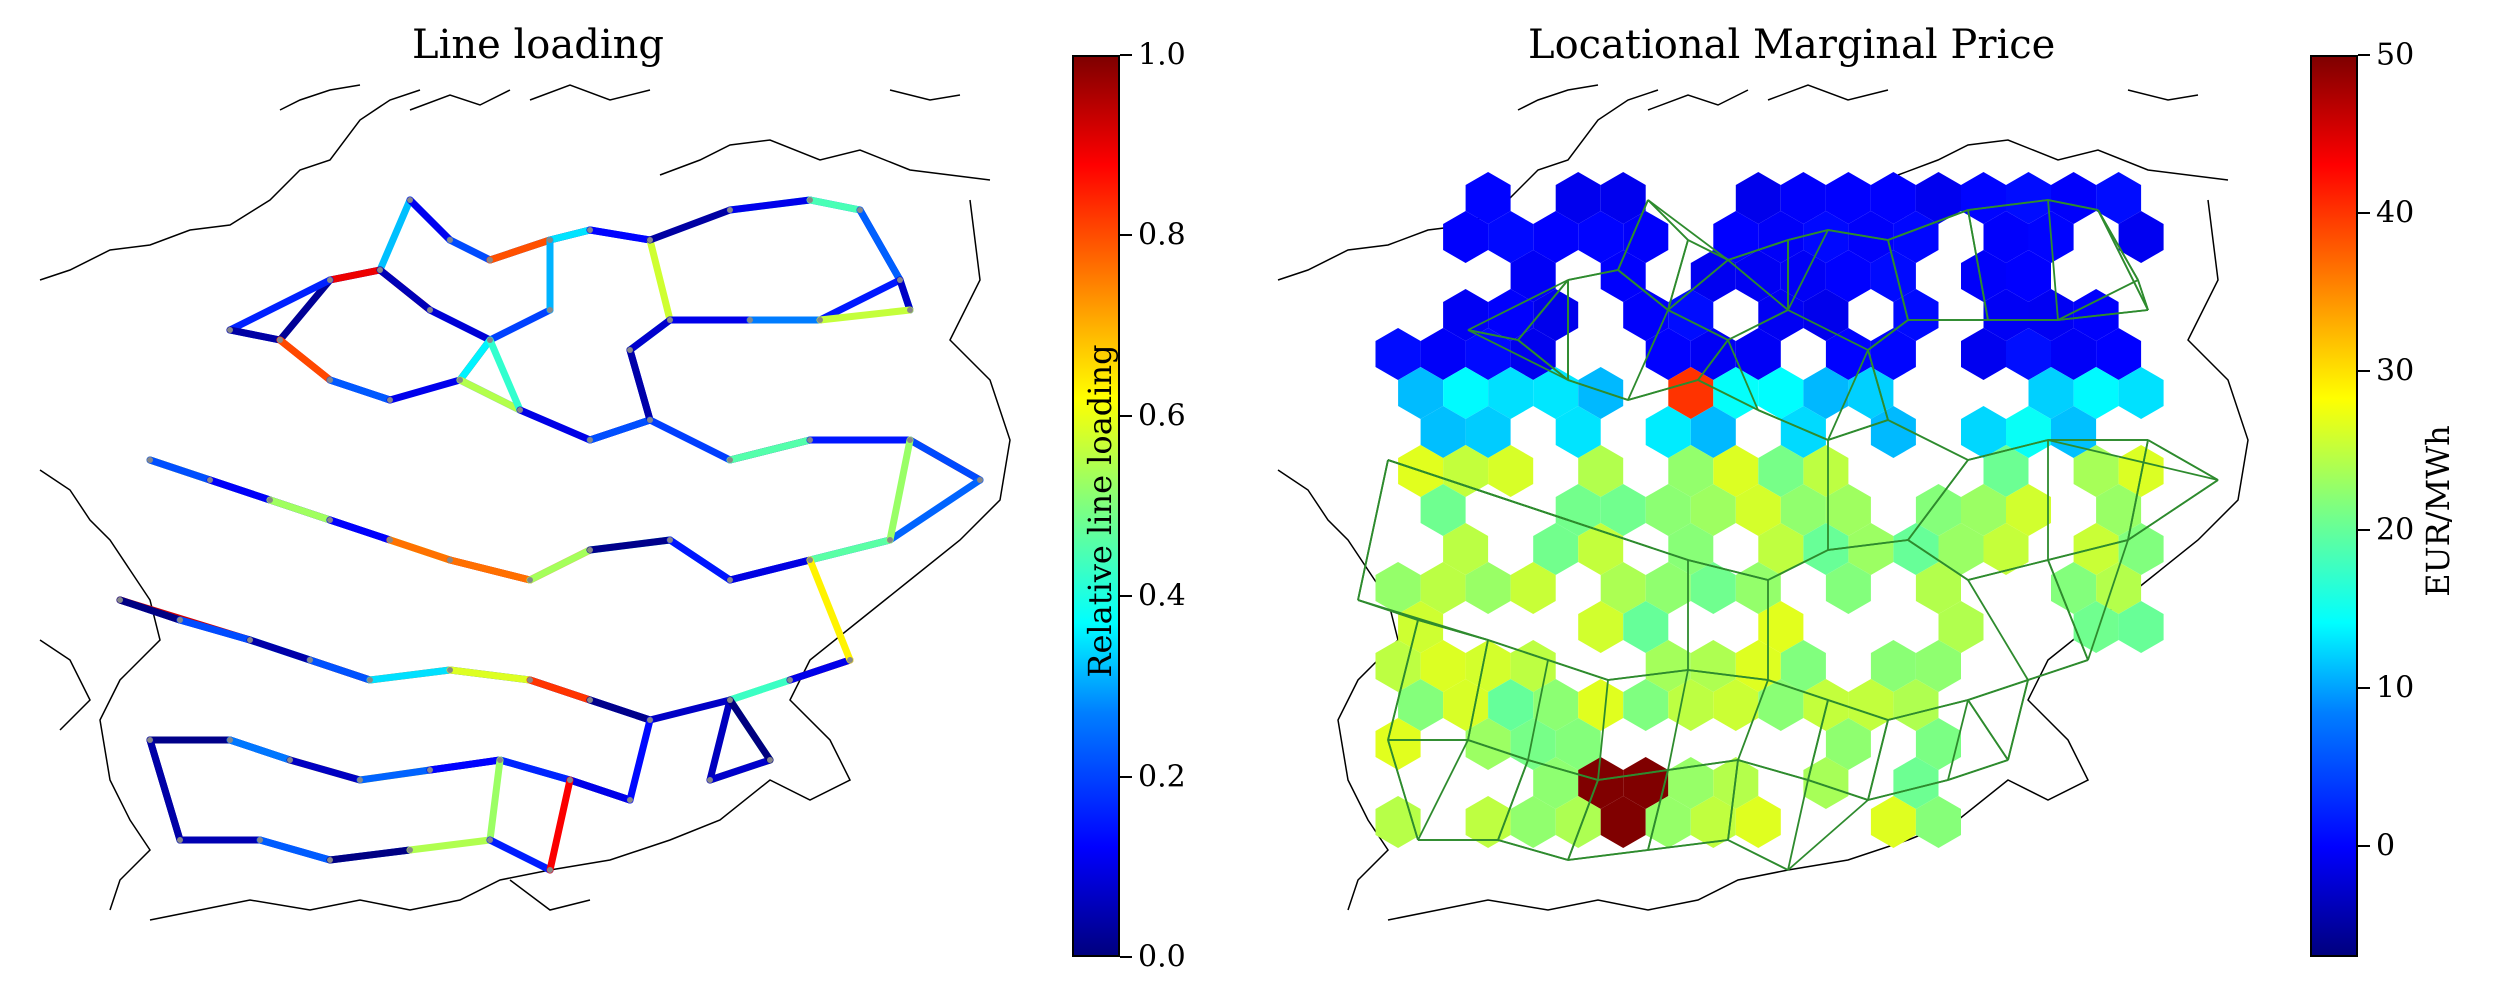  I want to click on colorbar-tick-label: 0, so click(2386, 846).